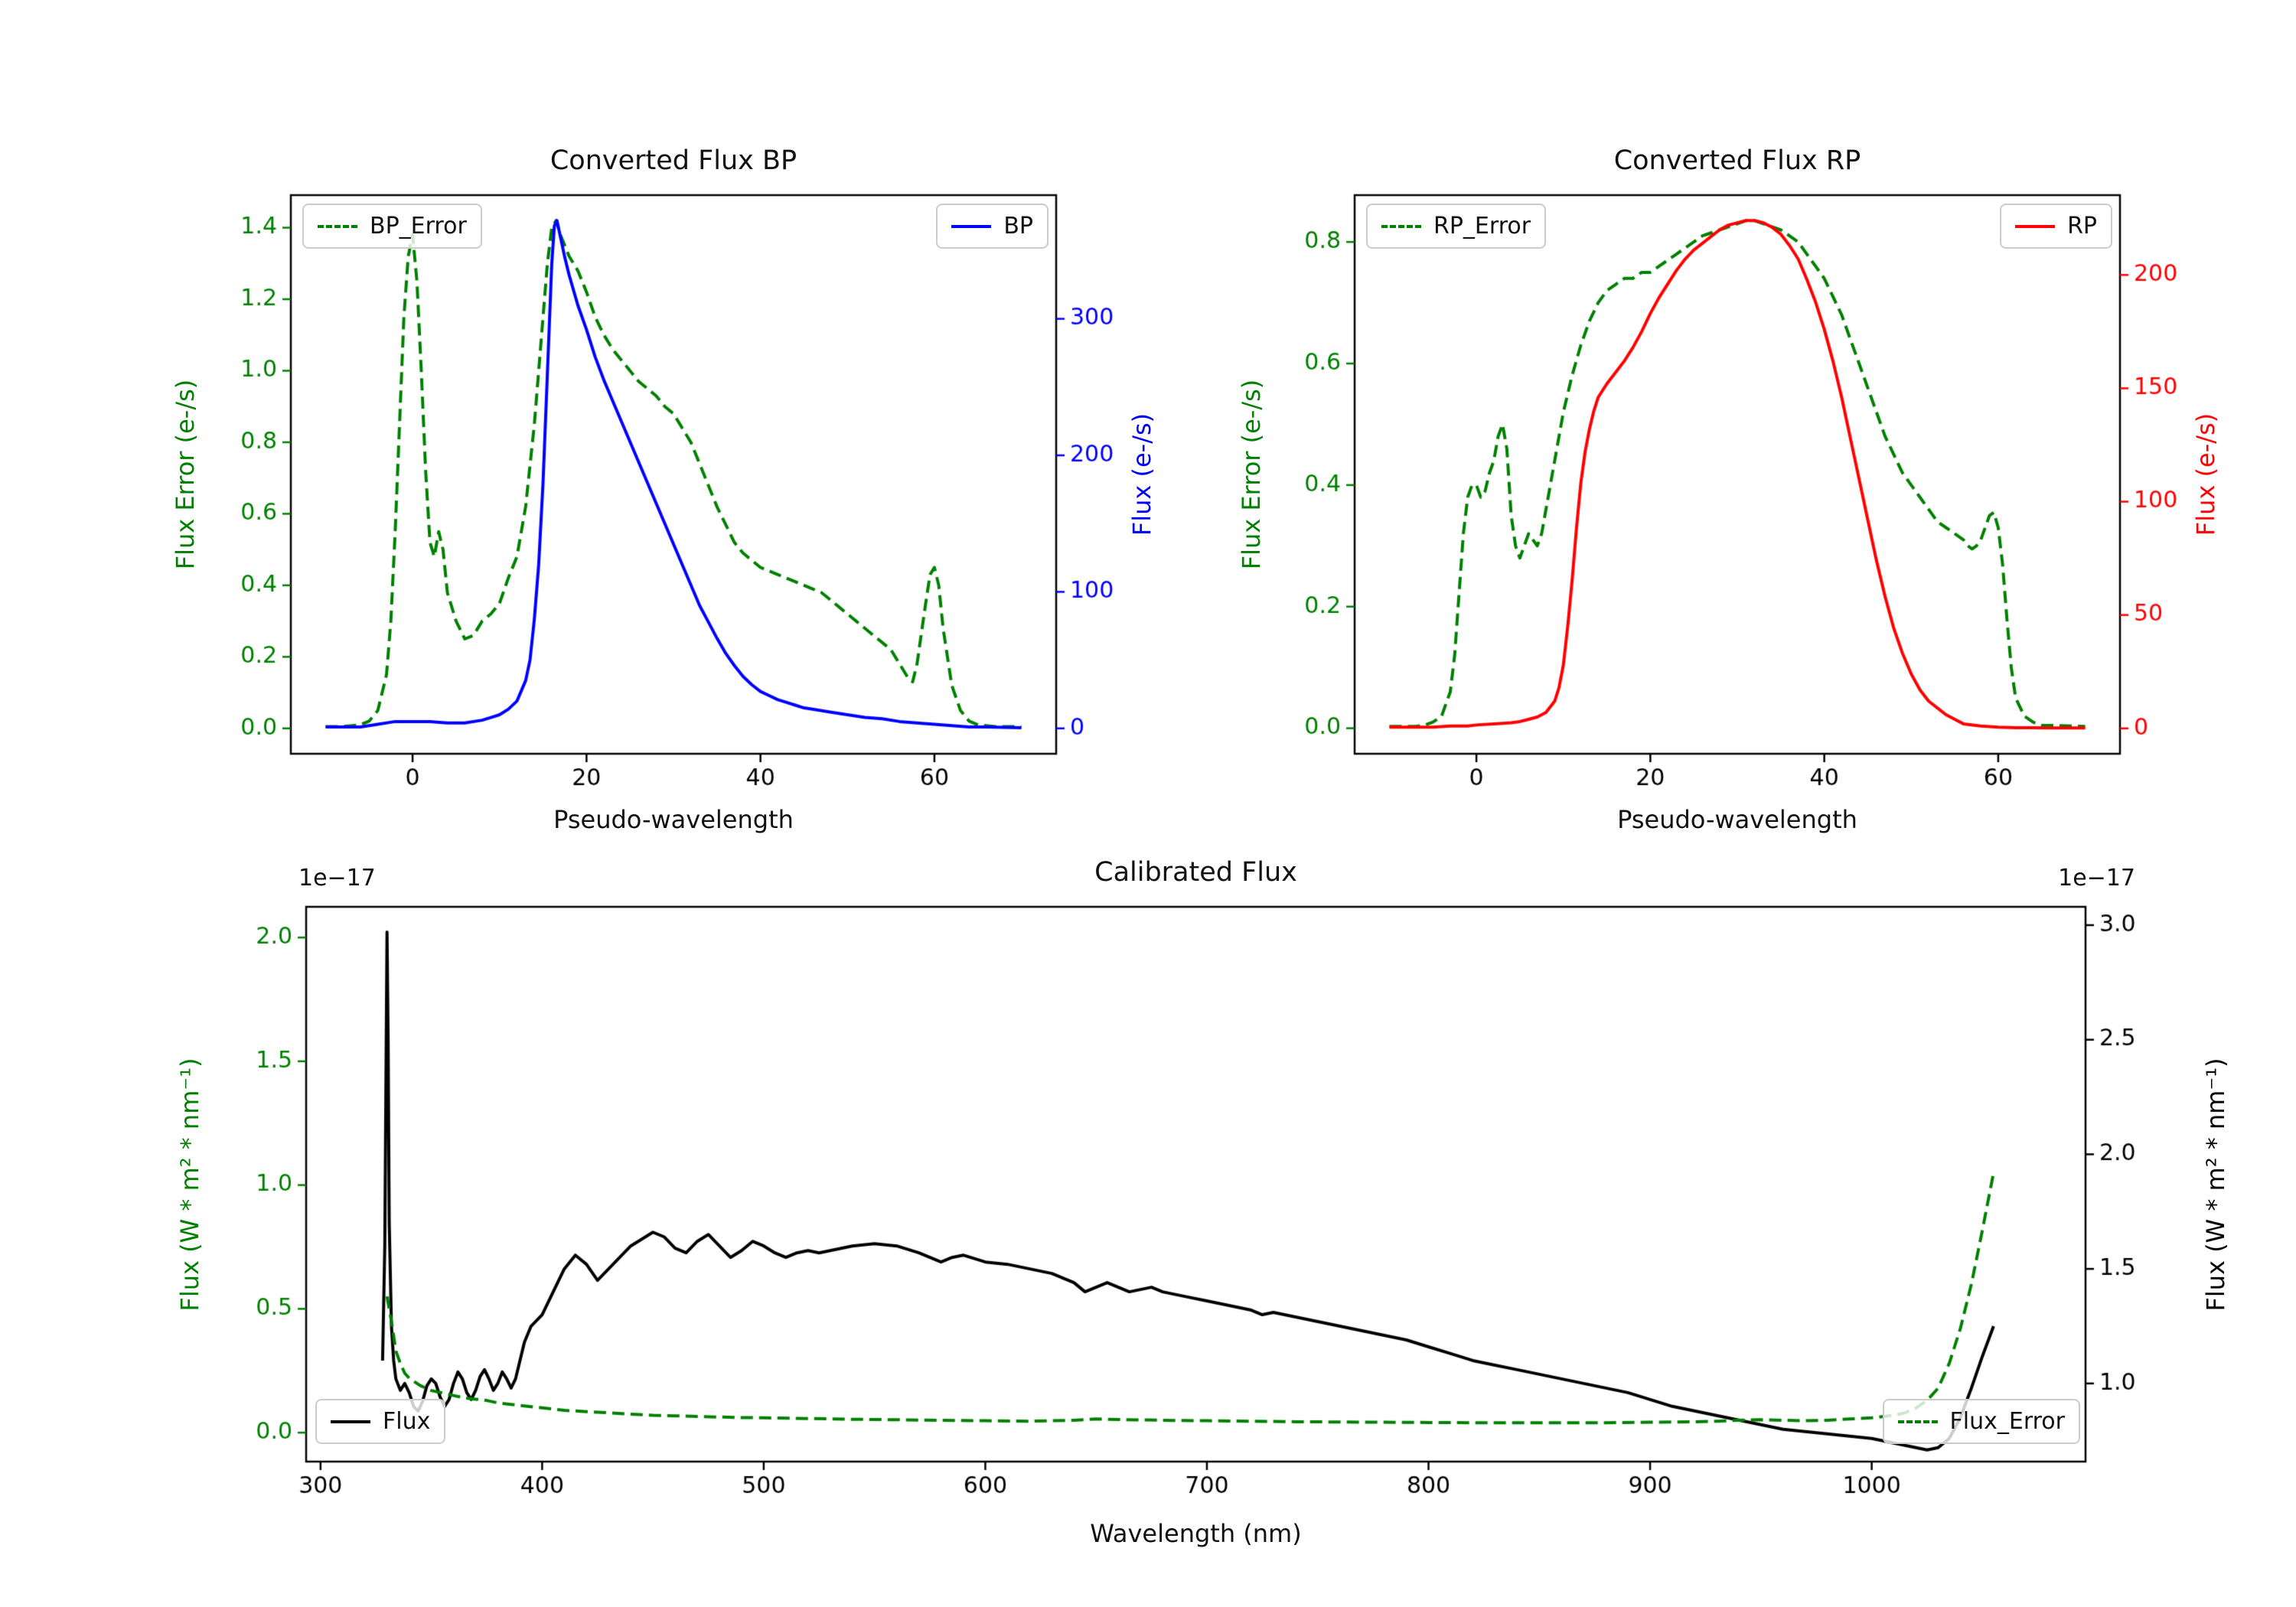 The height and width of the screenshot is (1607, 2296). Describe the element at coordinates (189, 1185) in the screenshot. I see `calibrated-left-yaxis-label: Flux (W * m² * nm⁻¹)` at that location.